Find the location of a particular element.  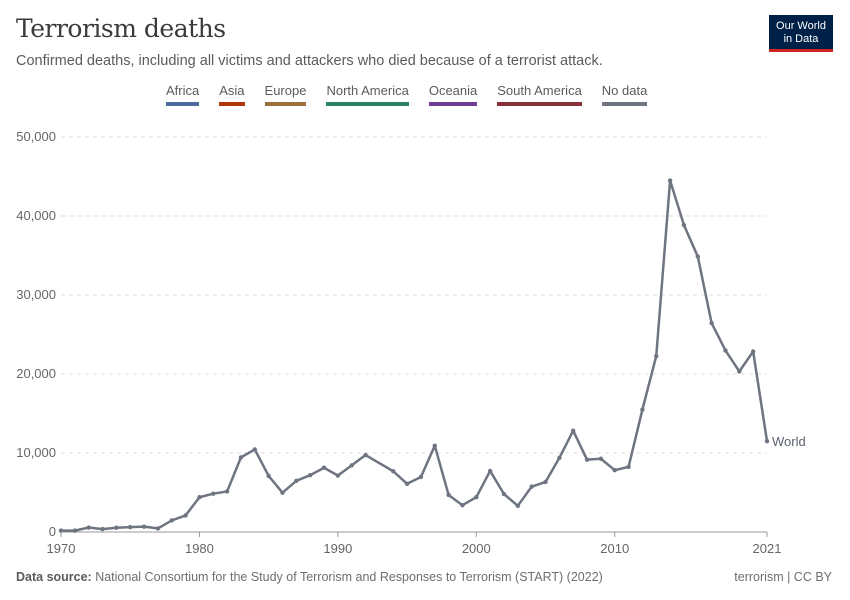

legend-item-asia: Asia is located at coordinates (232, 94).